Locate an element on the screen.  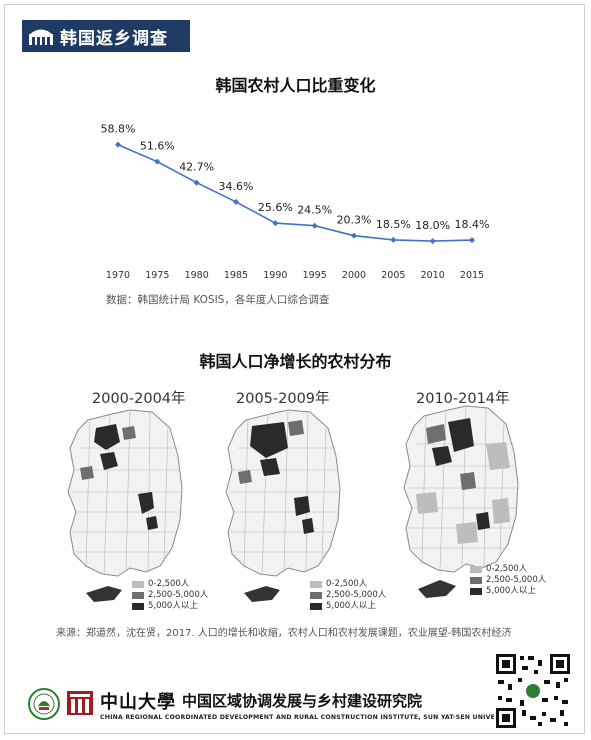
map-caption-3: 2010-2014年 is located at coordinates (463, 399).